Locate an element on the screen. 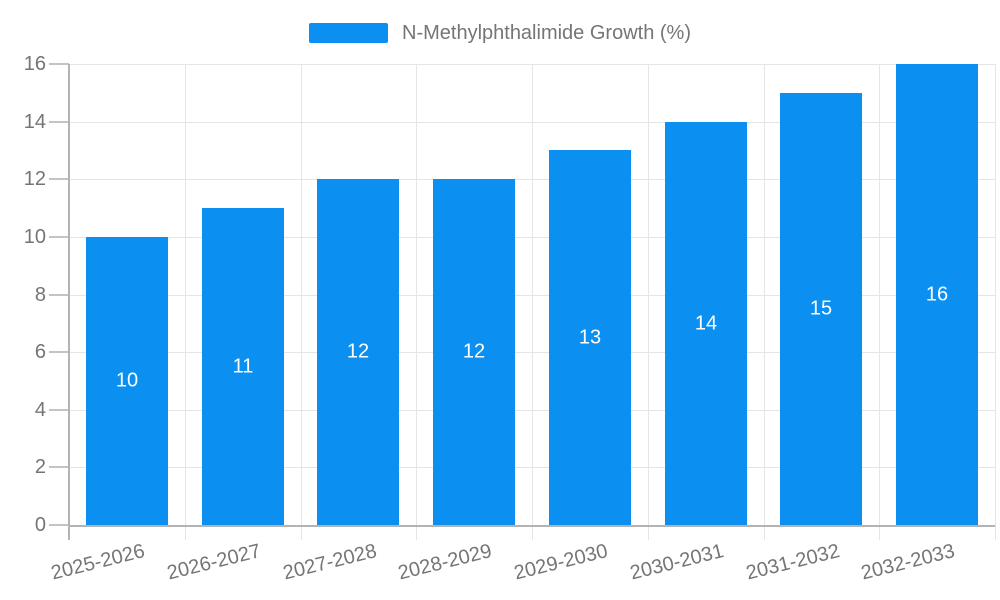  bar-value-label: 13 is located at coordinates (590, 337).